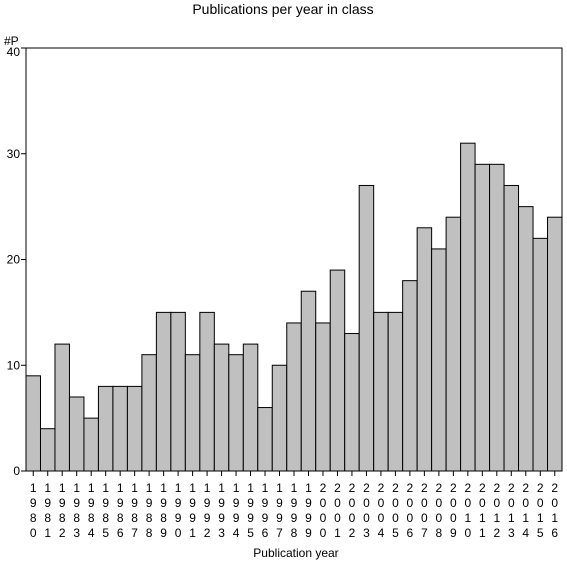 The image size is (567, 572). Describe the element at coordinates (120, 428) in the screenshot. I see `bar-1986` at that location.